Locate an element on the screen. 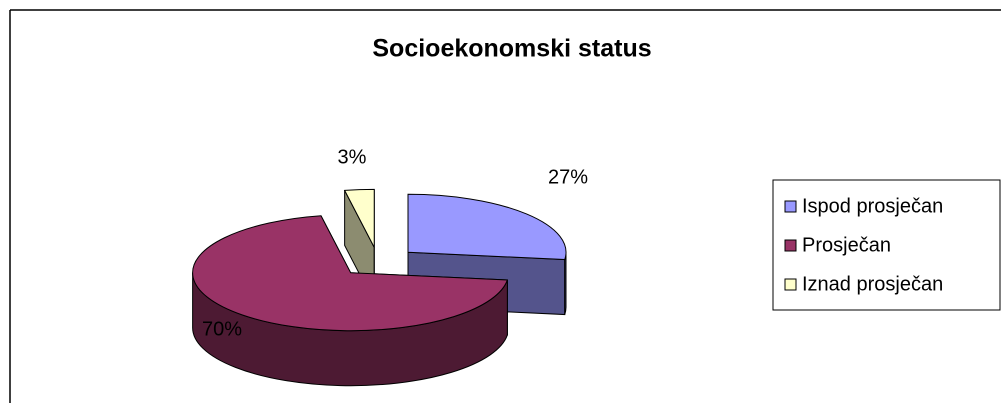 The height and width of the screenshot is (403, 1001). data-label: 3% is located at coordinates (352, 157).